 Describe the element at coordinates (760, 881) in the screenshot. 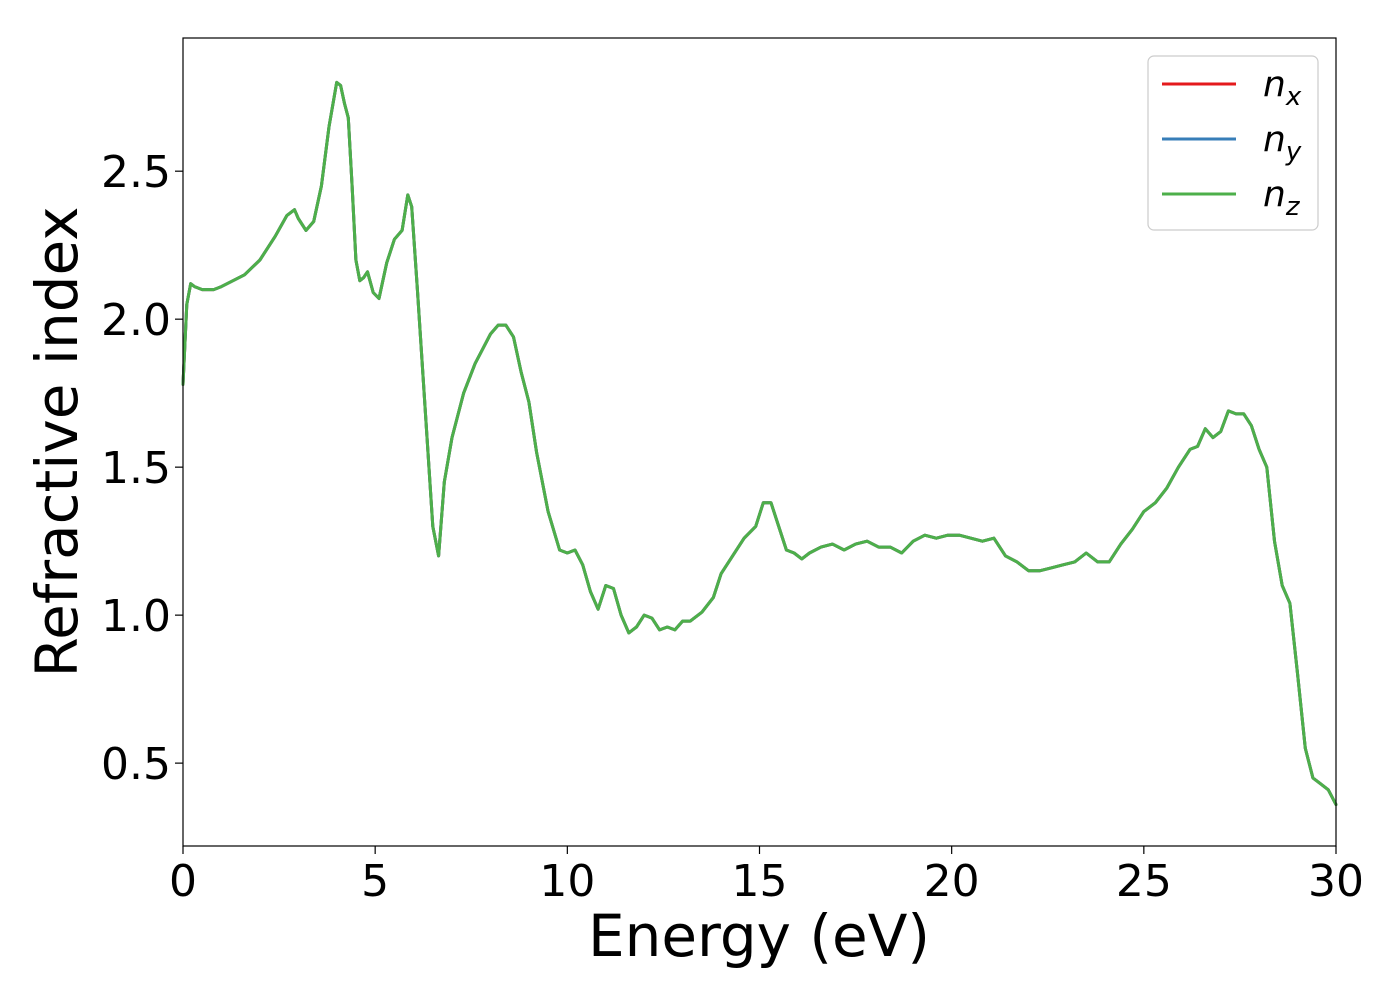

I see `x-tick-label: 15` at that location.